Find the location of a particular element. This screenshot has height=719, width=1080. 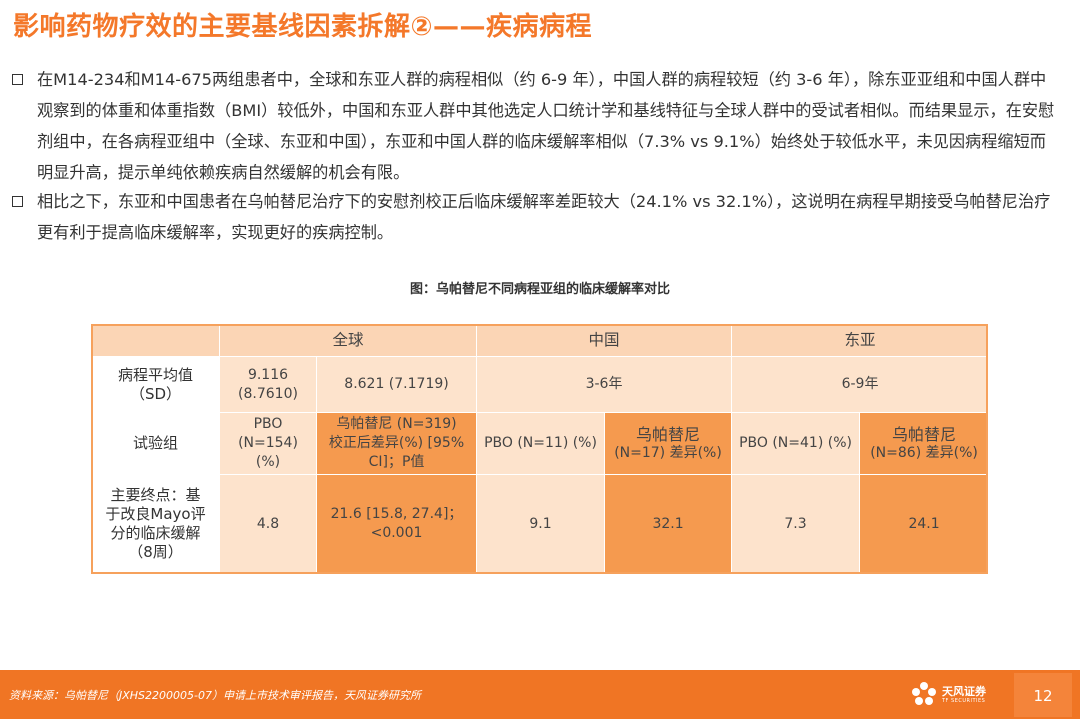

table-header-row: 全球 中国 东亚 is located at coordinates (540, 340).